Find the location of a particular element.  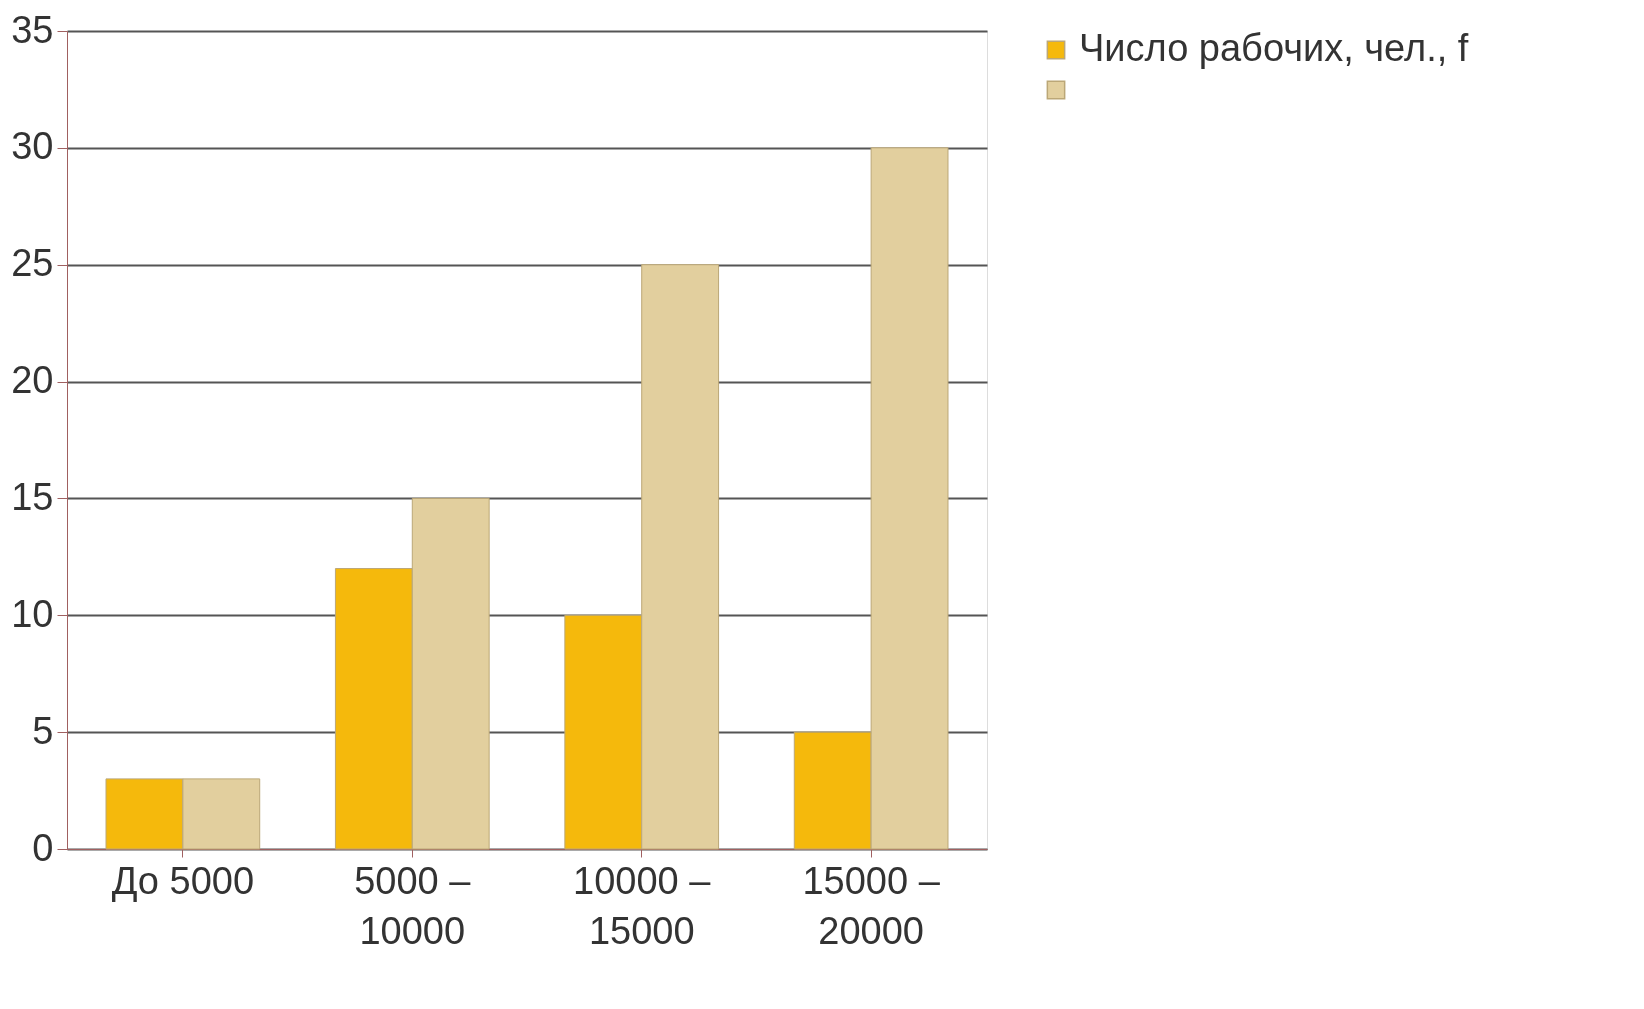

legend-label: Число рабочих, чел., f is located at coordinates (1274, 48).